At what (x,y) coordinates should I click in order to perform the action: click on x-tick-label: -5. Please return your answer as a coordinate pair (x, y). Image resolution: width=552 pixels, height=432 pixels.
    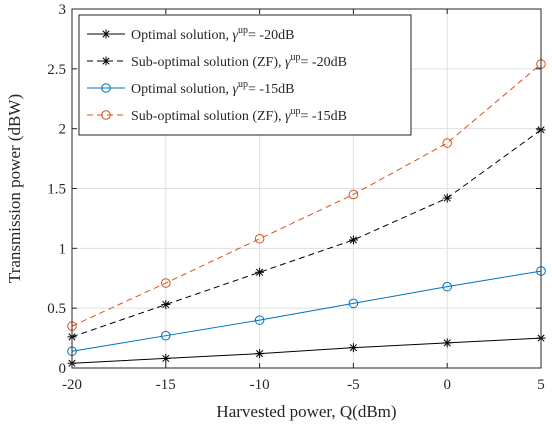
    Looking at the image, I should click on (353, 385).